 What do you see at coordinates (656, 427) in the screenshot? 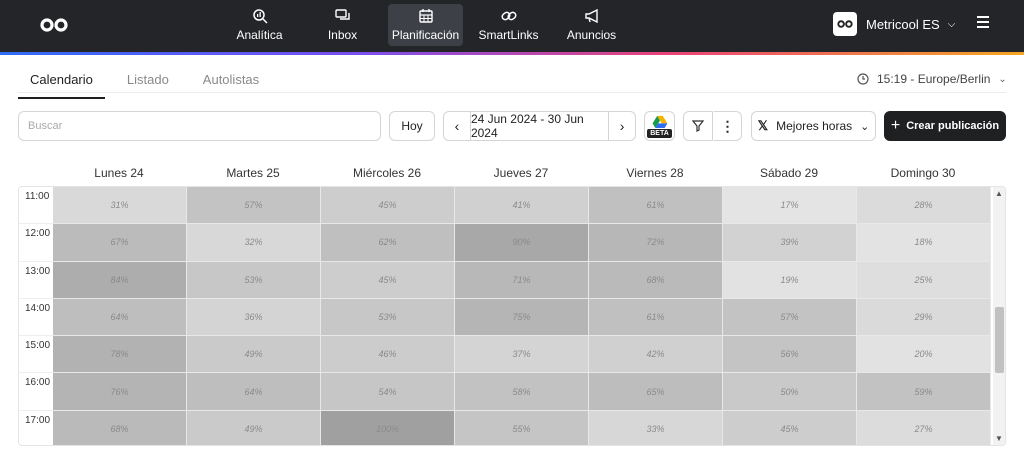
I see `heatmap-cell: 33%` at bounding box center [656, 427].